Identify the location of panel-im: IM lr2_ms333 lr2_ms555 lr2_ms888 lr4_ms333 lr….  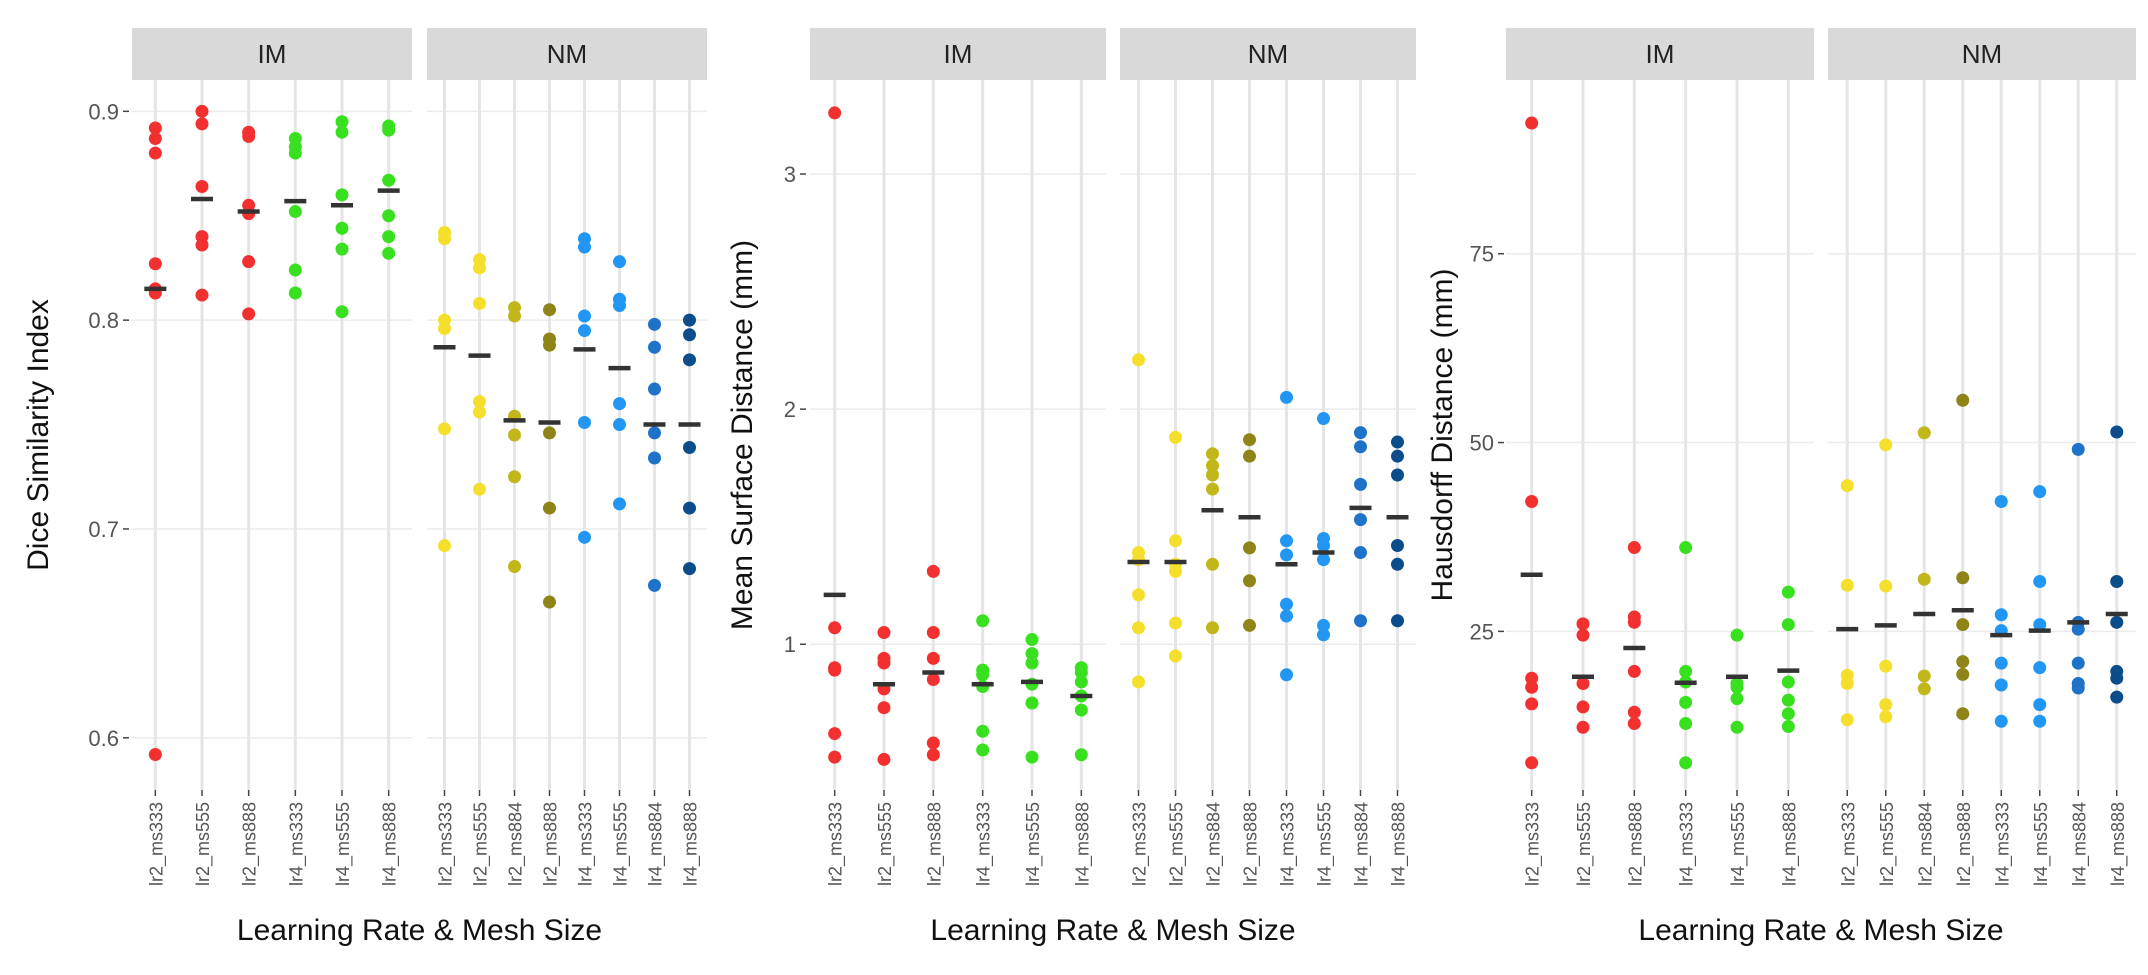
(958, 457).